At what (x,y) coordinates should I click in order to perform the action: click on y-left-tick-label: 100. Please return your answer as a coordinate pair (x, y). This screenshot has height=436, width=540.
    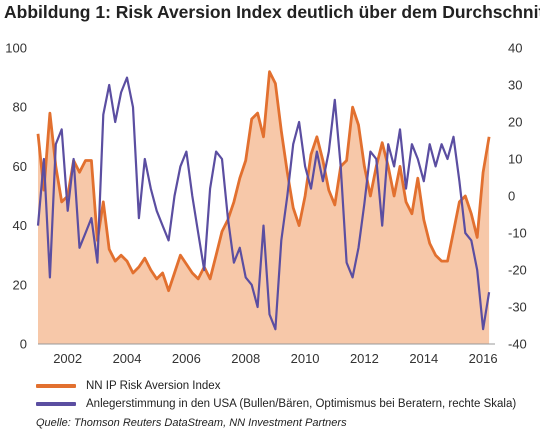
    Looking at the image, I should click on (16, 48).